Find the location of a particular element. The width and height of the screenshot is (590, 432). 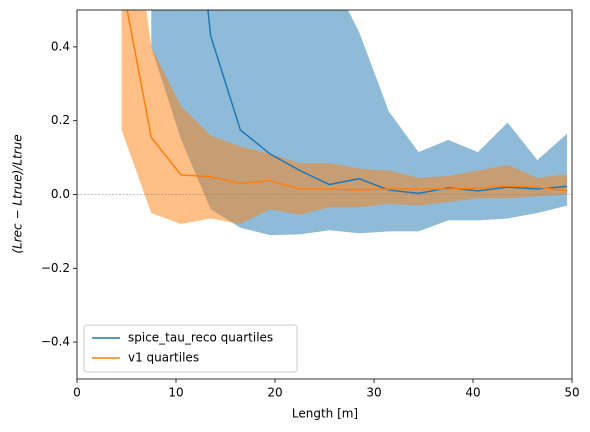

legend-box is located at coordinates (190, 348).